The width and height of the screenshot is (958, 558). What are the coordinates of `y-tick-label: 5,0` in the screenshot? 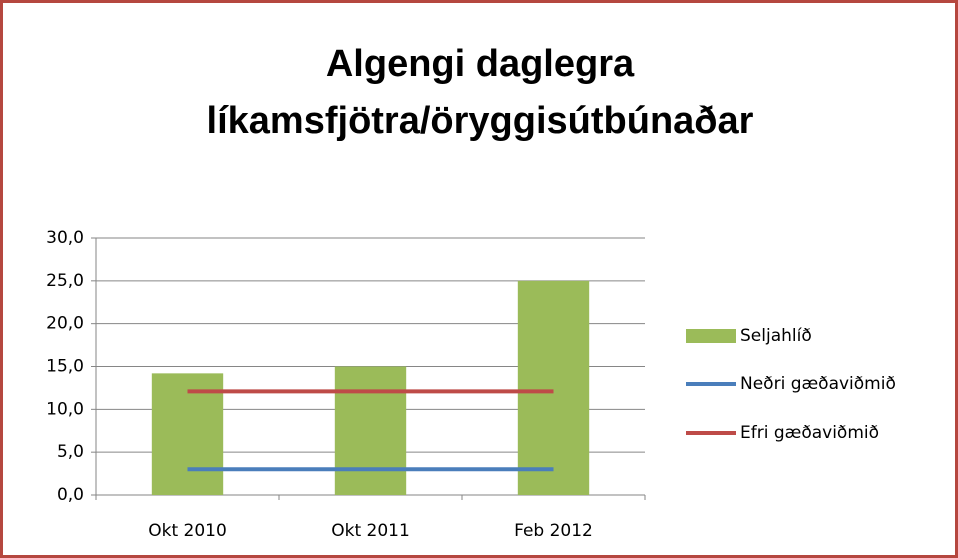 It's located at (70, 452).